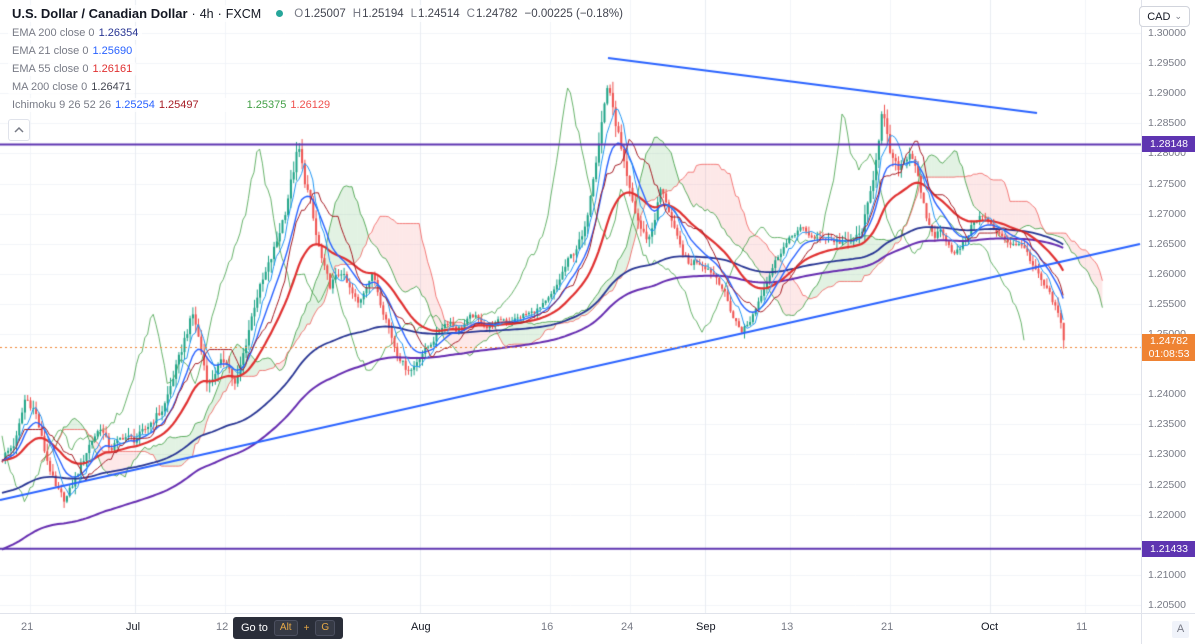  What do you see at coordinates (50, 87) in the screenshot?
I see `indicator-label: MA 200 close 0` at bounding box center [50, 87].